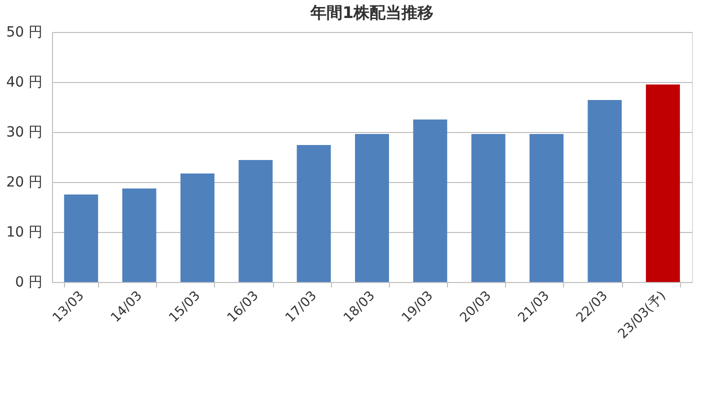 The image size is (719, 397). What do you see at coordinates (371, 12) in the screenshot?
I see `chart-title: 年間1株配当推移` at bounding box center [371, 12].